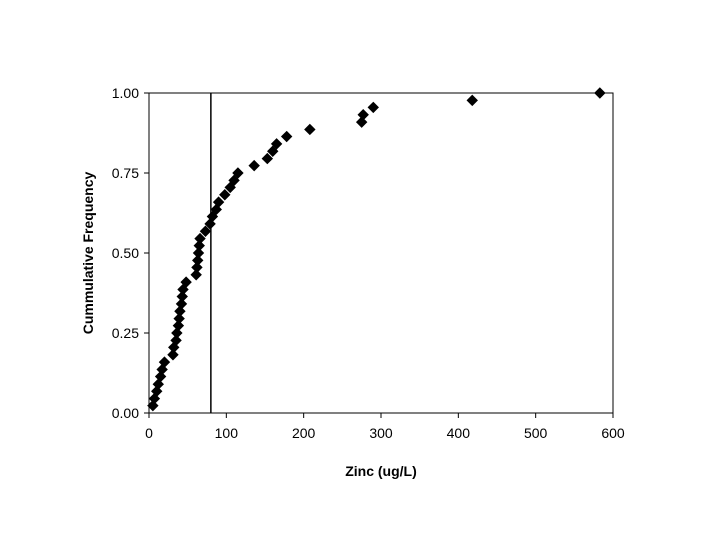  What do you see at coordinates (125, 413) in the screenshot?
I see `y-tick-label: 0.00` at bounding box center [125, 413].